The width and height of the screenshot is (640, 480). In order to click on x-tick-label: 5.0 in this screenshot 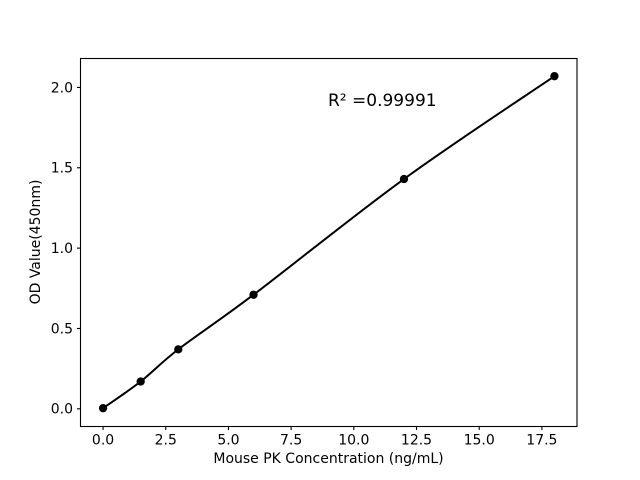, I will do `click(228, 441)`.